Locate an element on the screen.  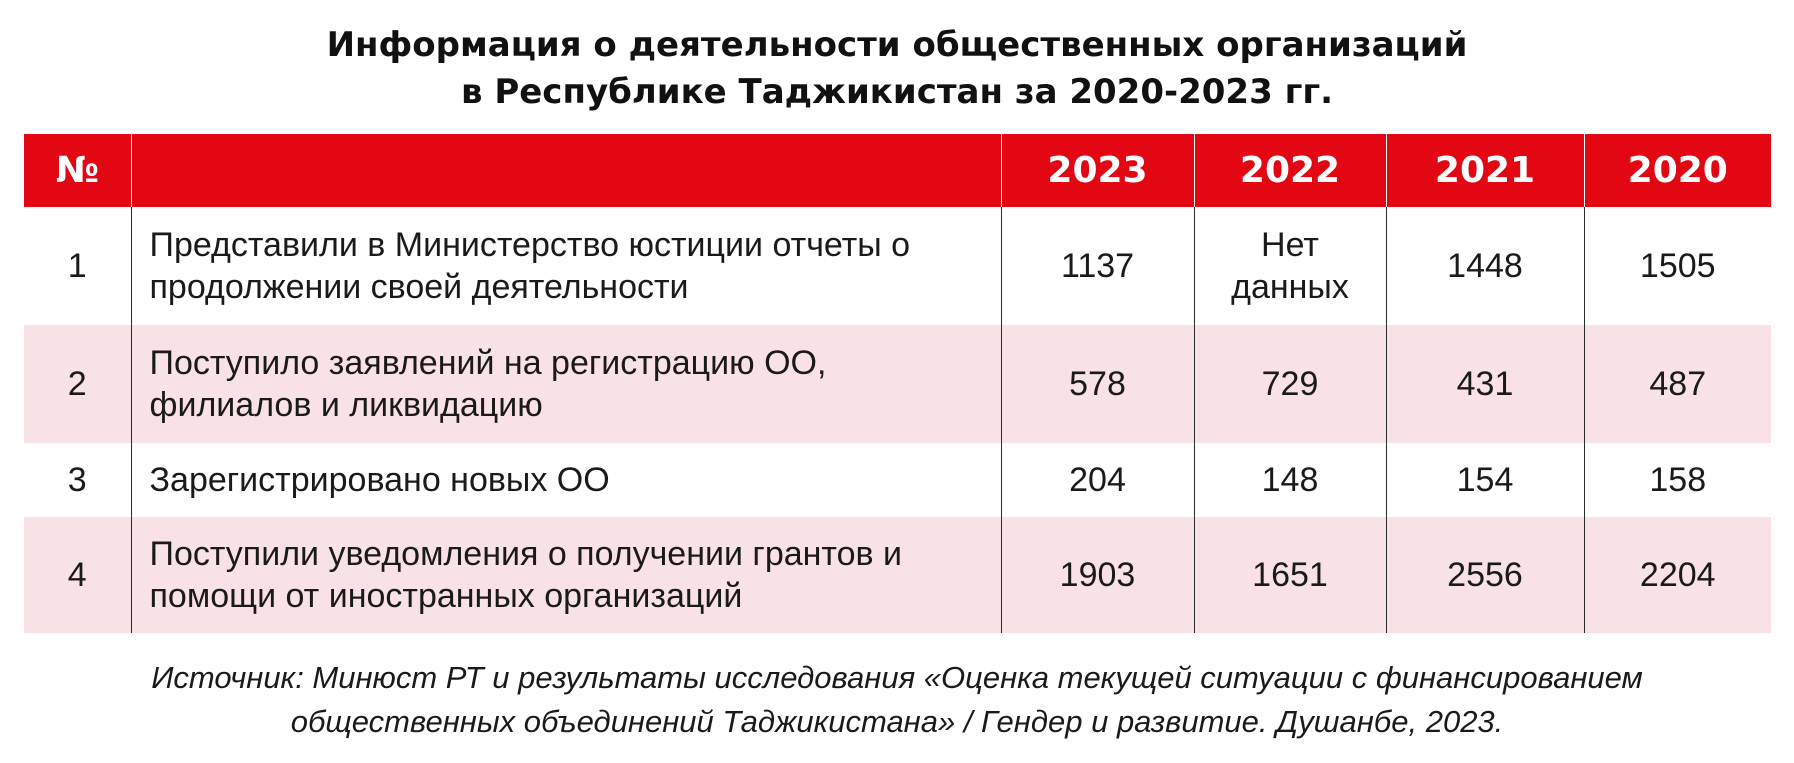
table-header-row: № 2023 2022 2021 2020 is located at coordinates (897, 170).